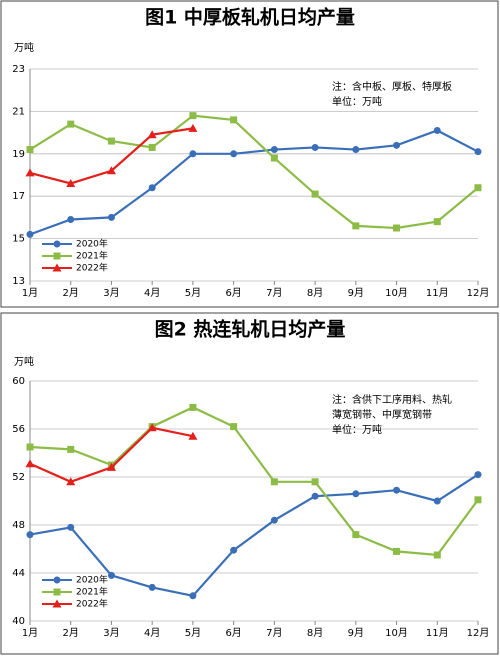 This screenshot has height=657, width=500. Describe the element at coordinates (18, 525) in the screenshot. I see `y-tick-label: 48` at that location.